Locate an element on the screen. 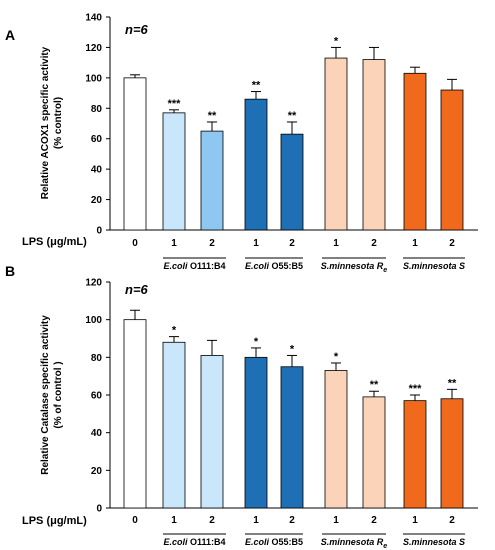 Image resolution: width=495 pixels, height=550 pixels. y-axis-label-line: Relative ACOX1 specific activity is located at coordinates (45, 122).